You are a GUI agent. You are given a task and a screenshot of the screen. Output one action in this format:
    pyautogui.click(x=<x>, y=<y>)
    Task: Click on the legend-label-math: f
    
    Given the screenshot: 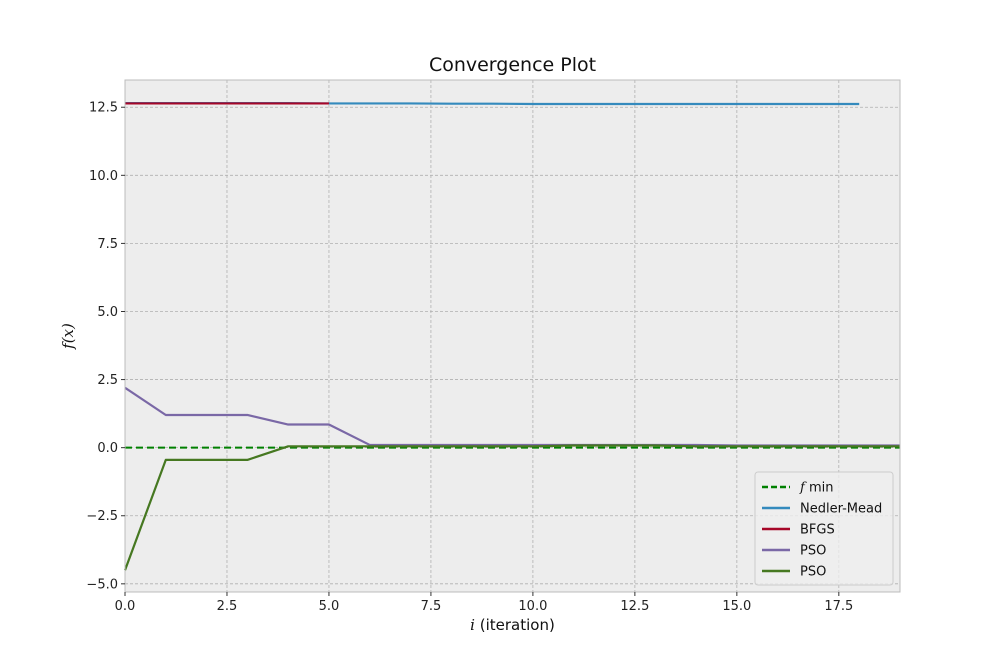 What is the action you would take?
    pyautogui.click(x=803, y=488)
    